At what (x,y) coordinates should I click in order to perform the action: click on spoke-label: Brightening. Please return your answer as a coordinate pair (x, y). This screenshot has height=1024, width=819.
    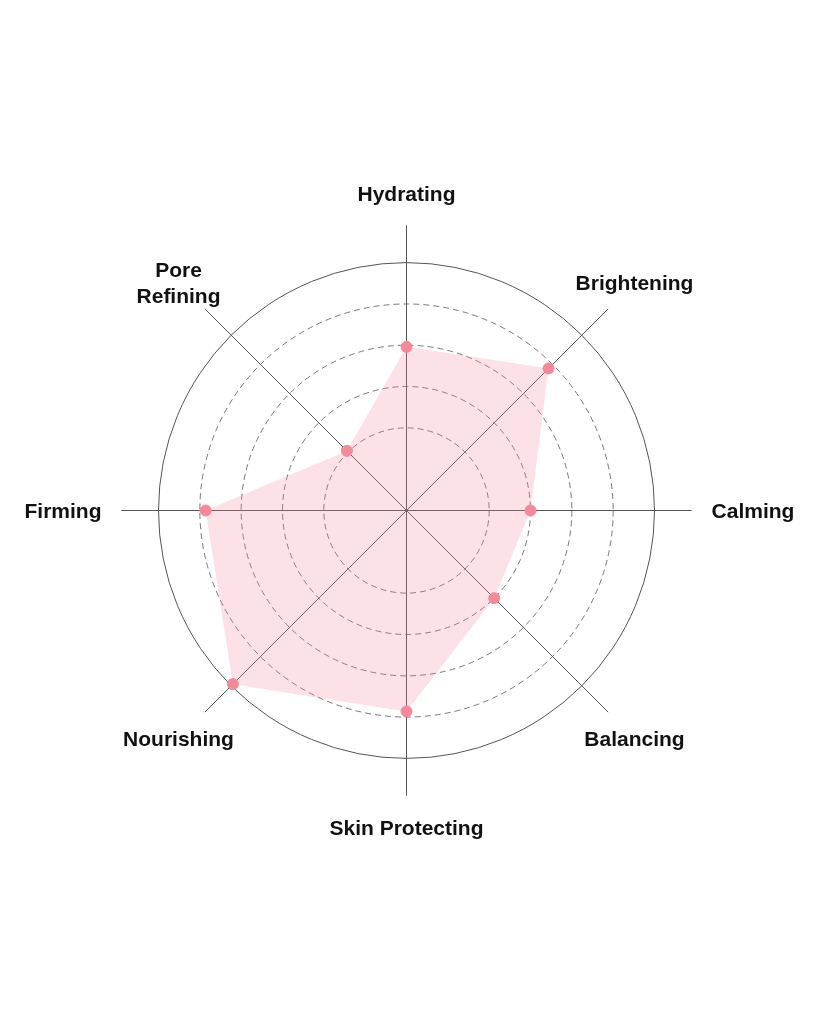
    Looking at the image, I should click on (634, 283).